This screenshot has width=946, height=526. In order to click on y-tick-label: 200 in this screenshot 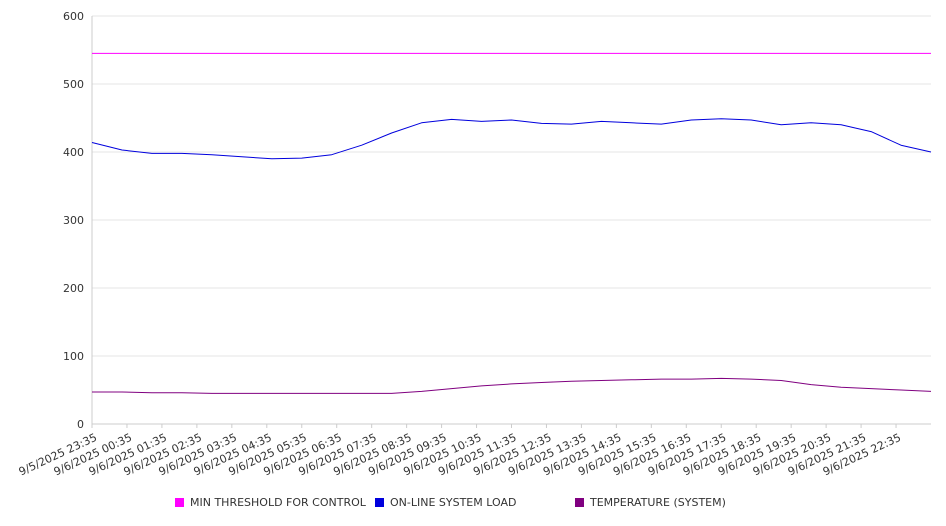, I will do `click(73, 288)`.